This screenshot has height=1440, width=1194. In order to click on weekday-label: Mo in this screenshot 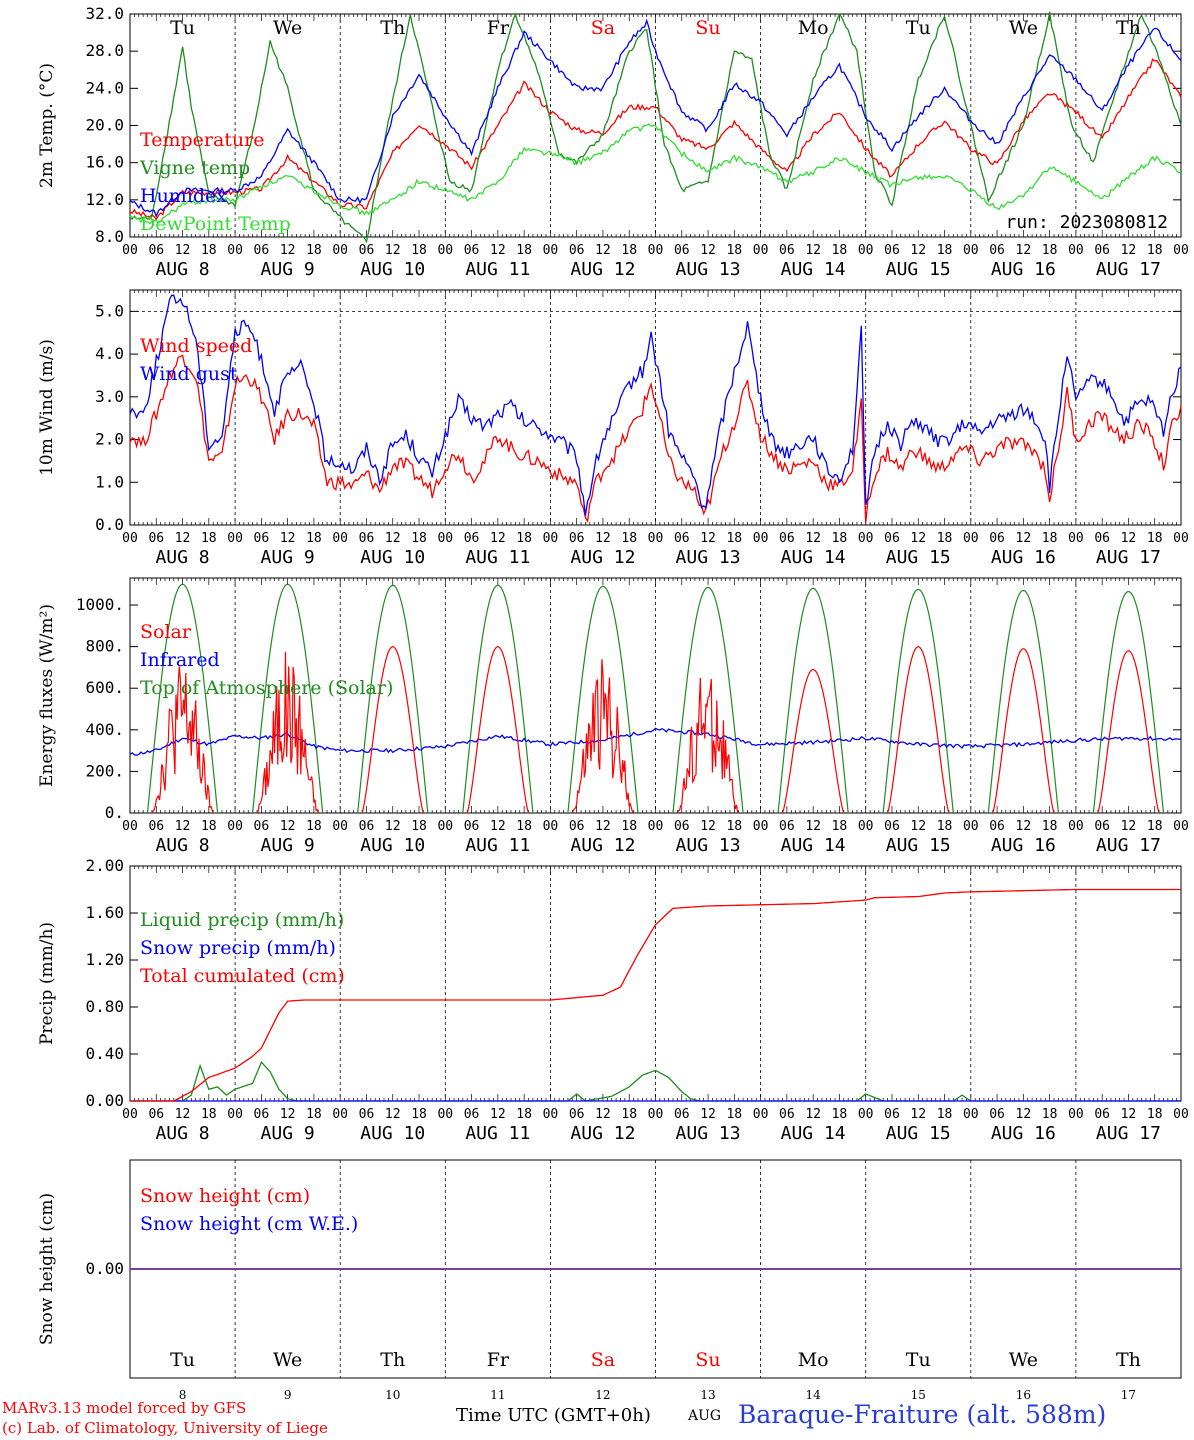, I will do `click(813, 1360)`.